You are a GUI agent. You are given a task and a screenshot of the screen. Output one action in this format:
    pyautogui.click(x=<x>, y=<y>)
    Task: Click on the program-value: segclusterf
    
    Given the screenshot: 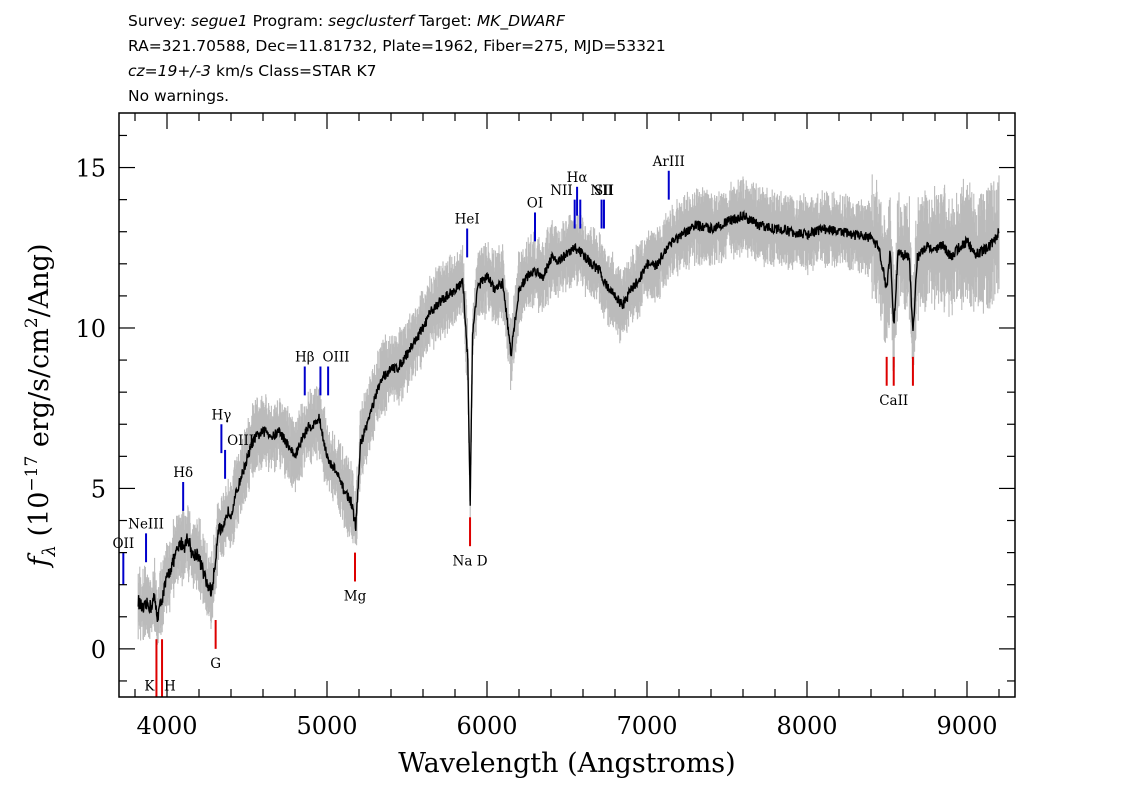 What is the action you would take?
    pyautogui.click(x=371, y=21)
    